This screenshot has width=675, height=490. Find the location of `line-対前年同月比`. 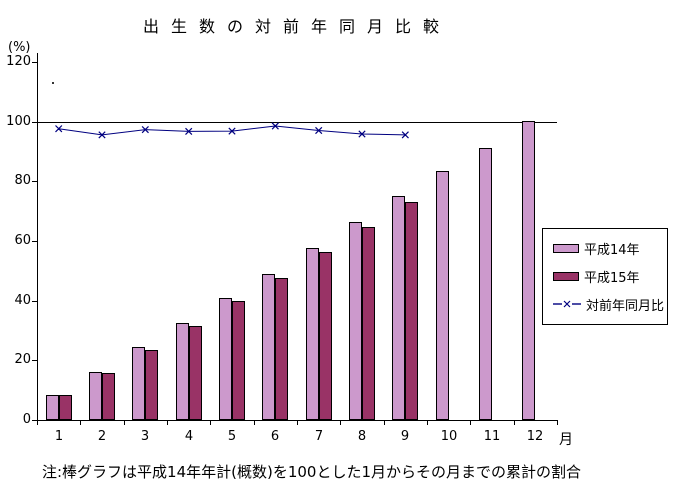

line-対前年同月比 is located at coordinates (232, 130).